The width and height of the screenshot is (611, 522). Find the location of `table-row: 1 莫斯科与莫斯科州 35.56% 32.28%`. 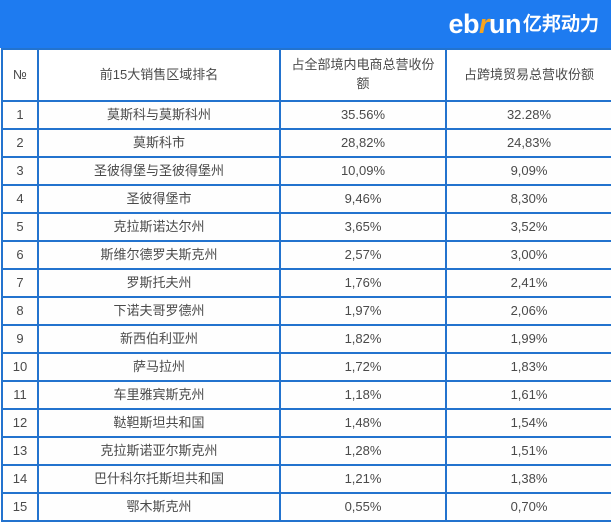

table-row: 1 莫斯科与莫斯科州 35.56% 32.28% is located at coordinates (306, 115).